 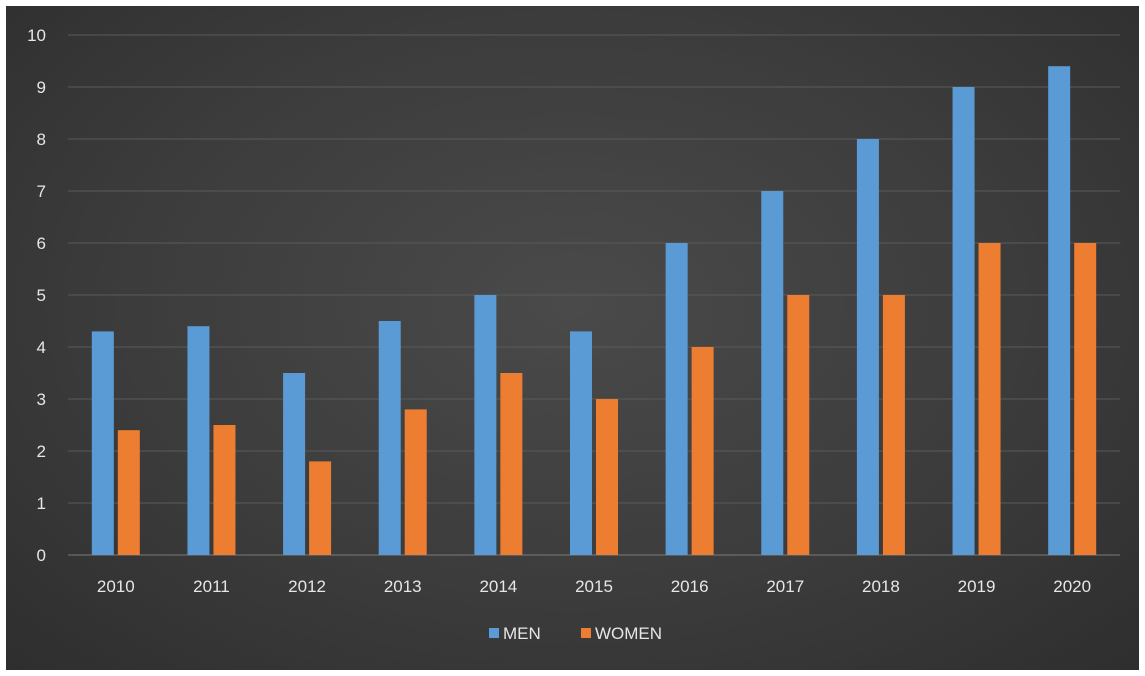 What do you see at coordinates (41, 451) in the screenshot?
I see `y-tick-label: 2` at bounding box center [41, 451].